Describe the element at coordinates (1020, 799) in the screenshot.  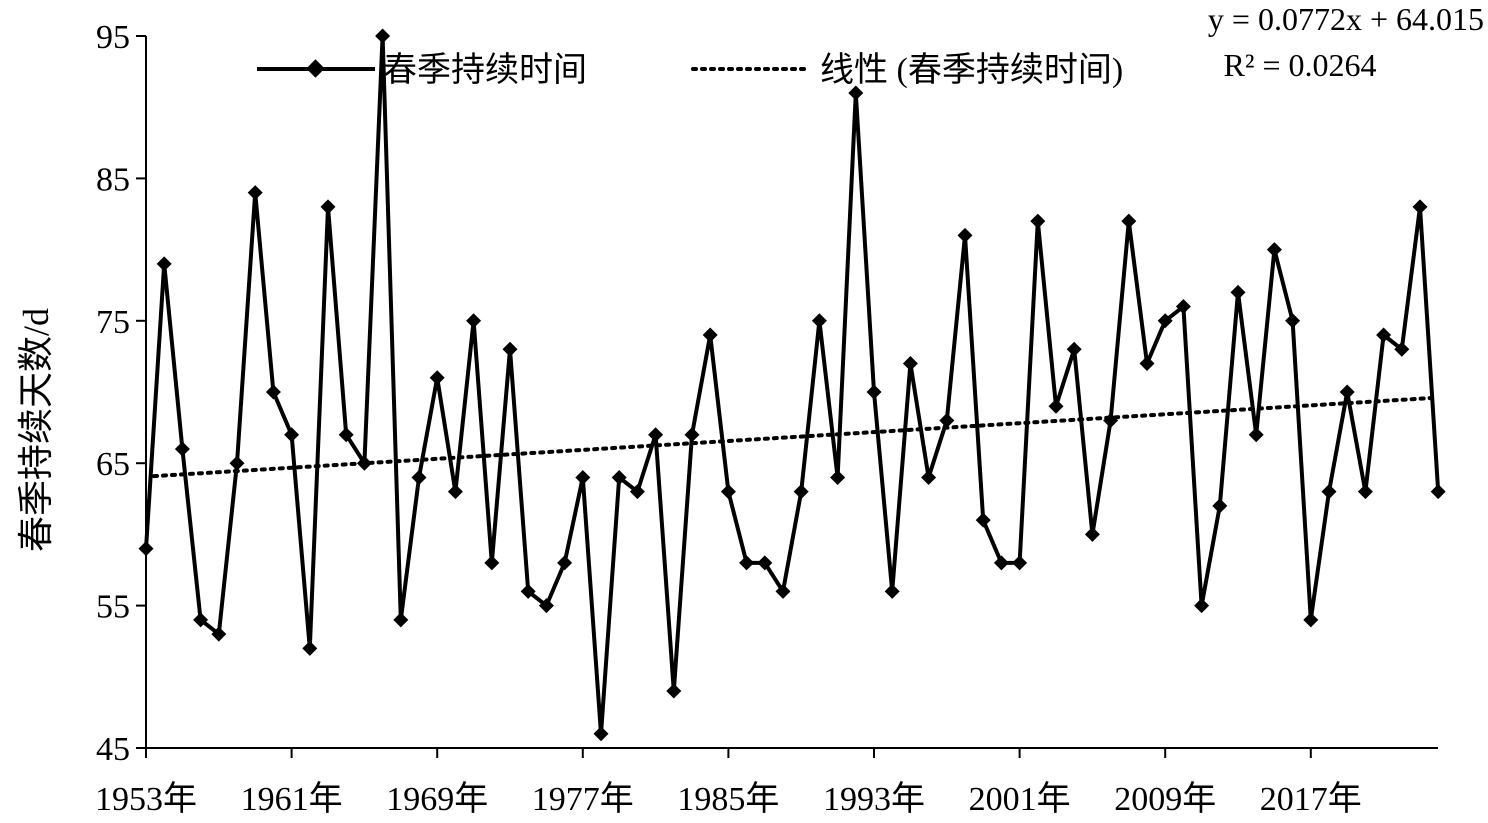
I see `x-tick-label: 2001年` at that location.